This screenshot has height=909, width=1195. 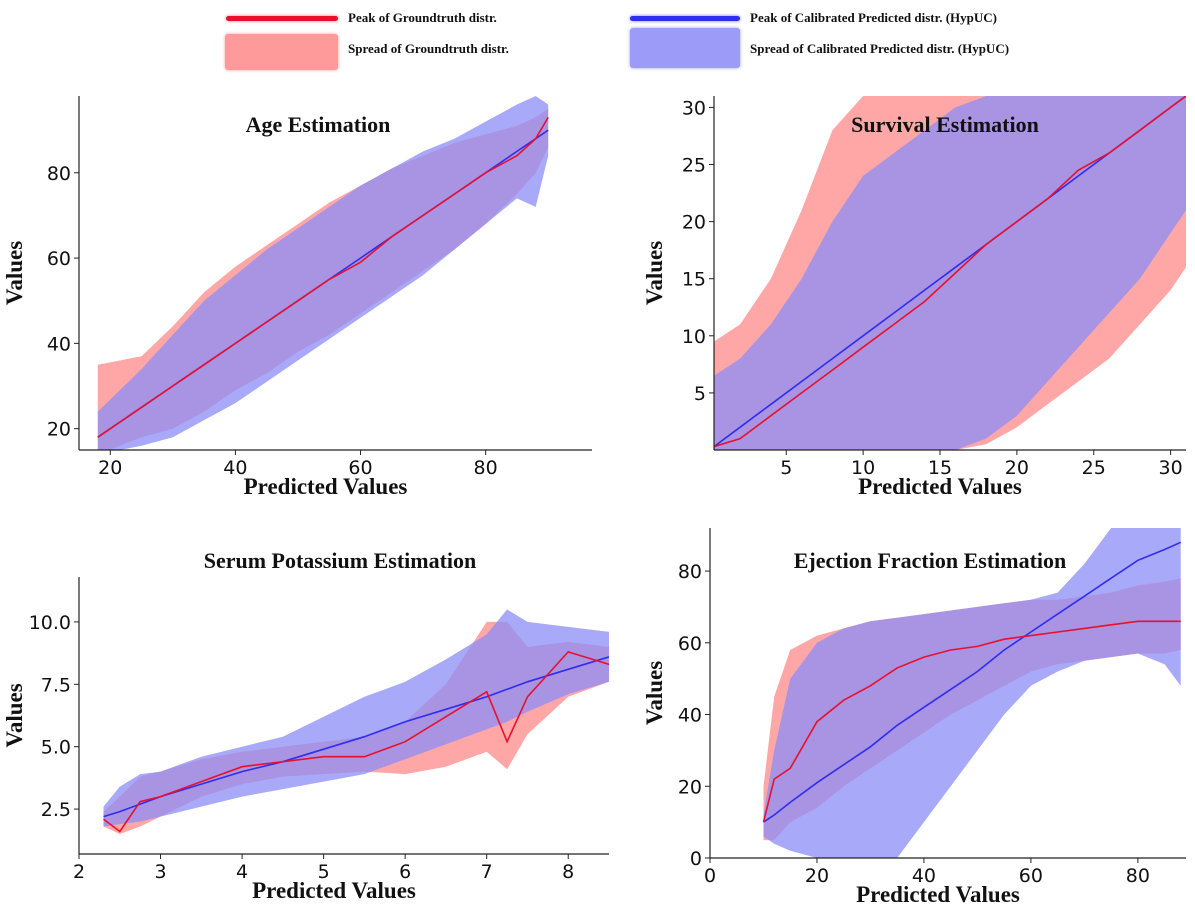 I want to click on y-tick-label: 10, so click(x=694, y=337).